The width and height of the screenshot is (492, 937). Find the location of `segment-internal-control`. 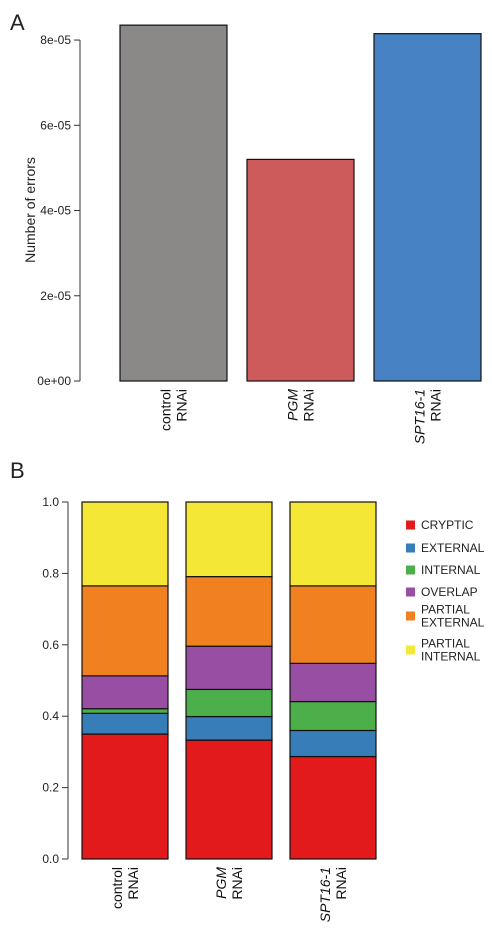

segment-internal-control is located at coordinates (125, 711).